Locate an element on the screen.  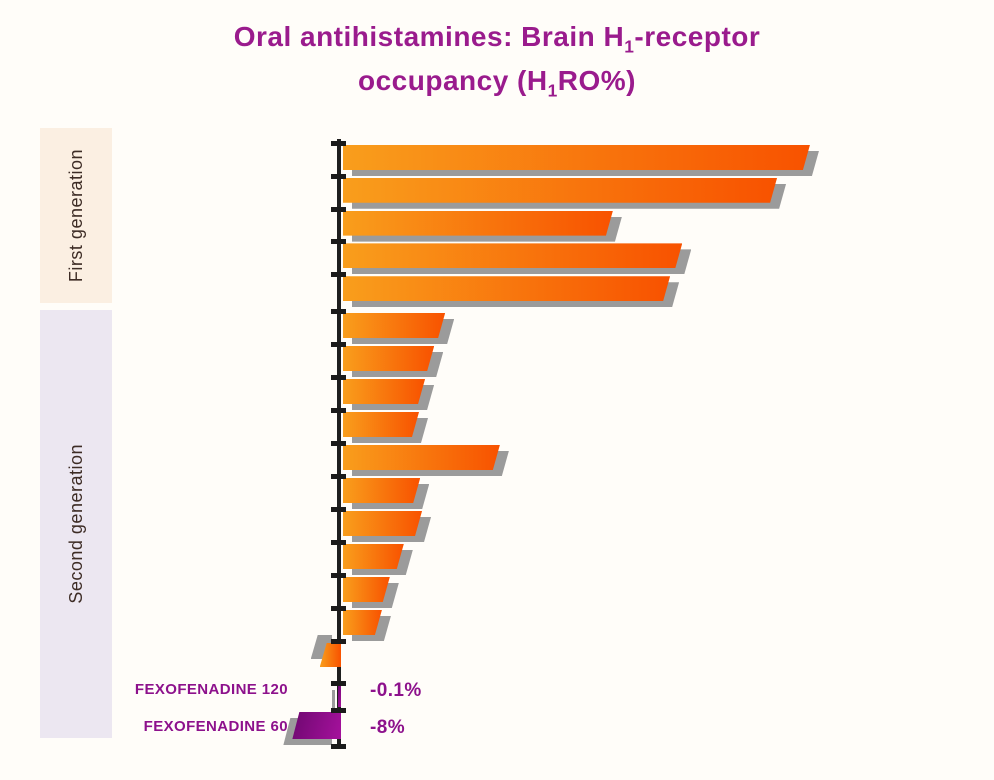
group-label-second-generation: Second generation is located at coordinates (75, 524).